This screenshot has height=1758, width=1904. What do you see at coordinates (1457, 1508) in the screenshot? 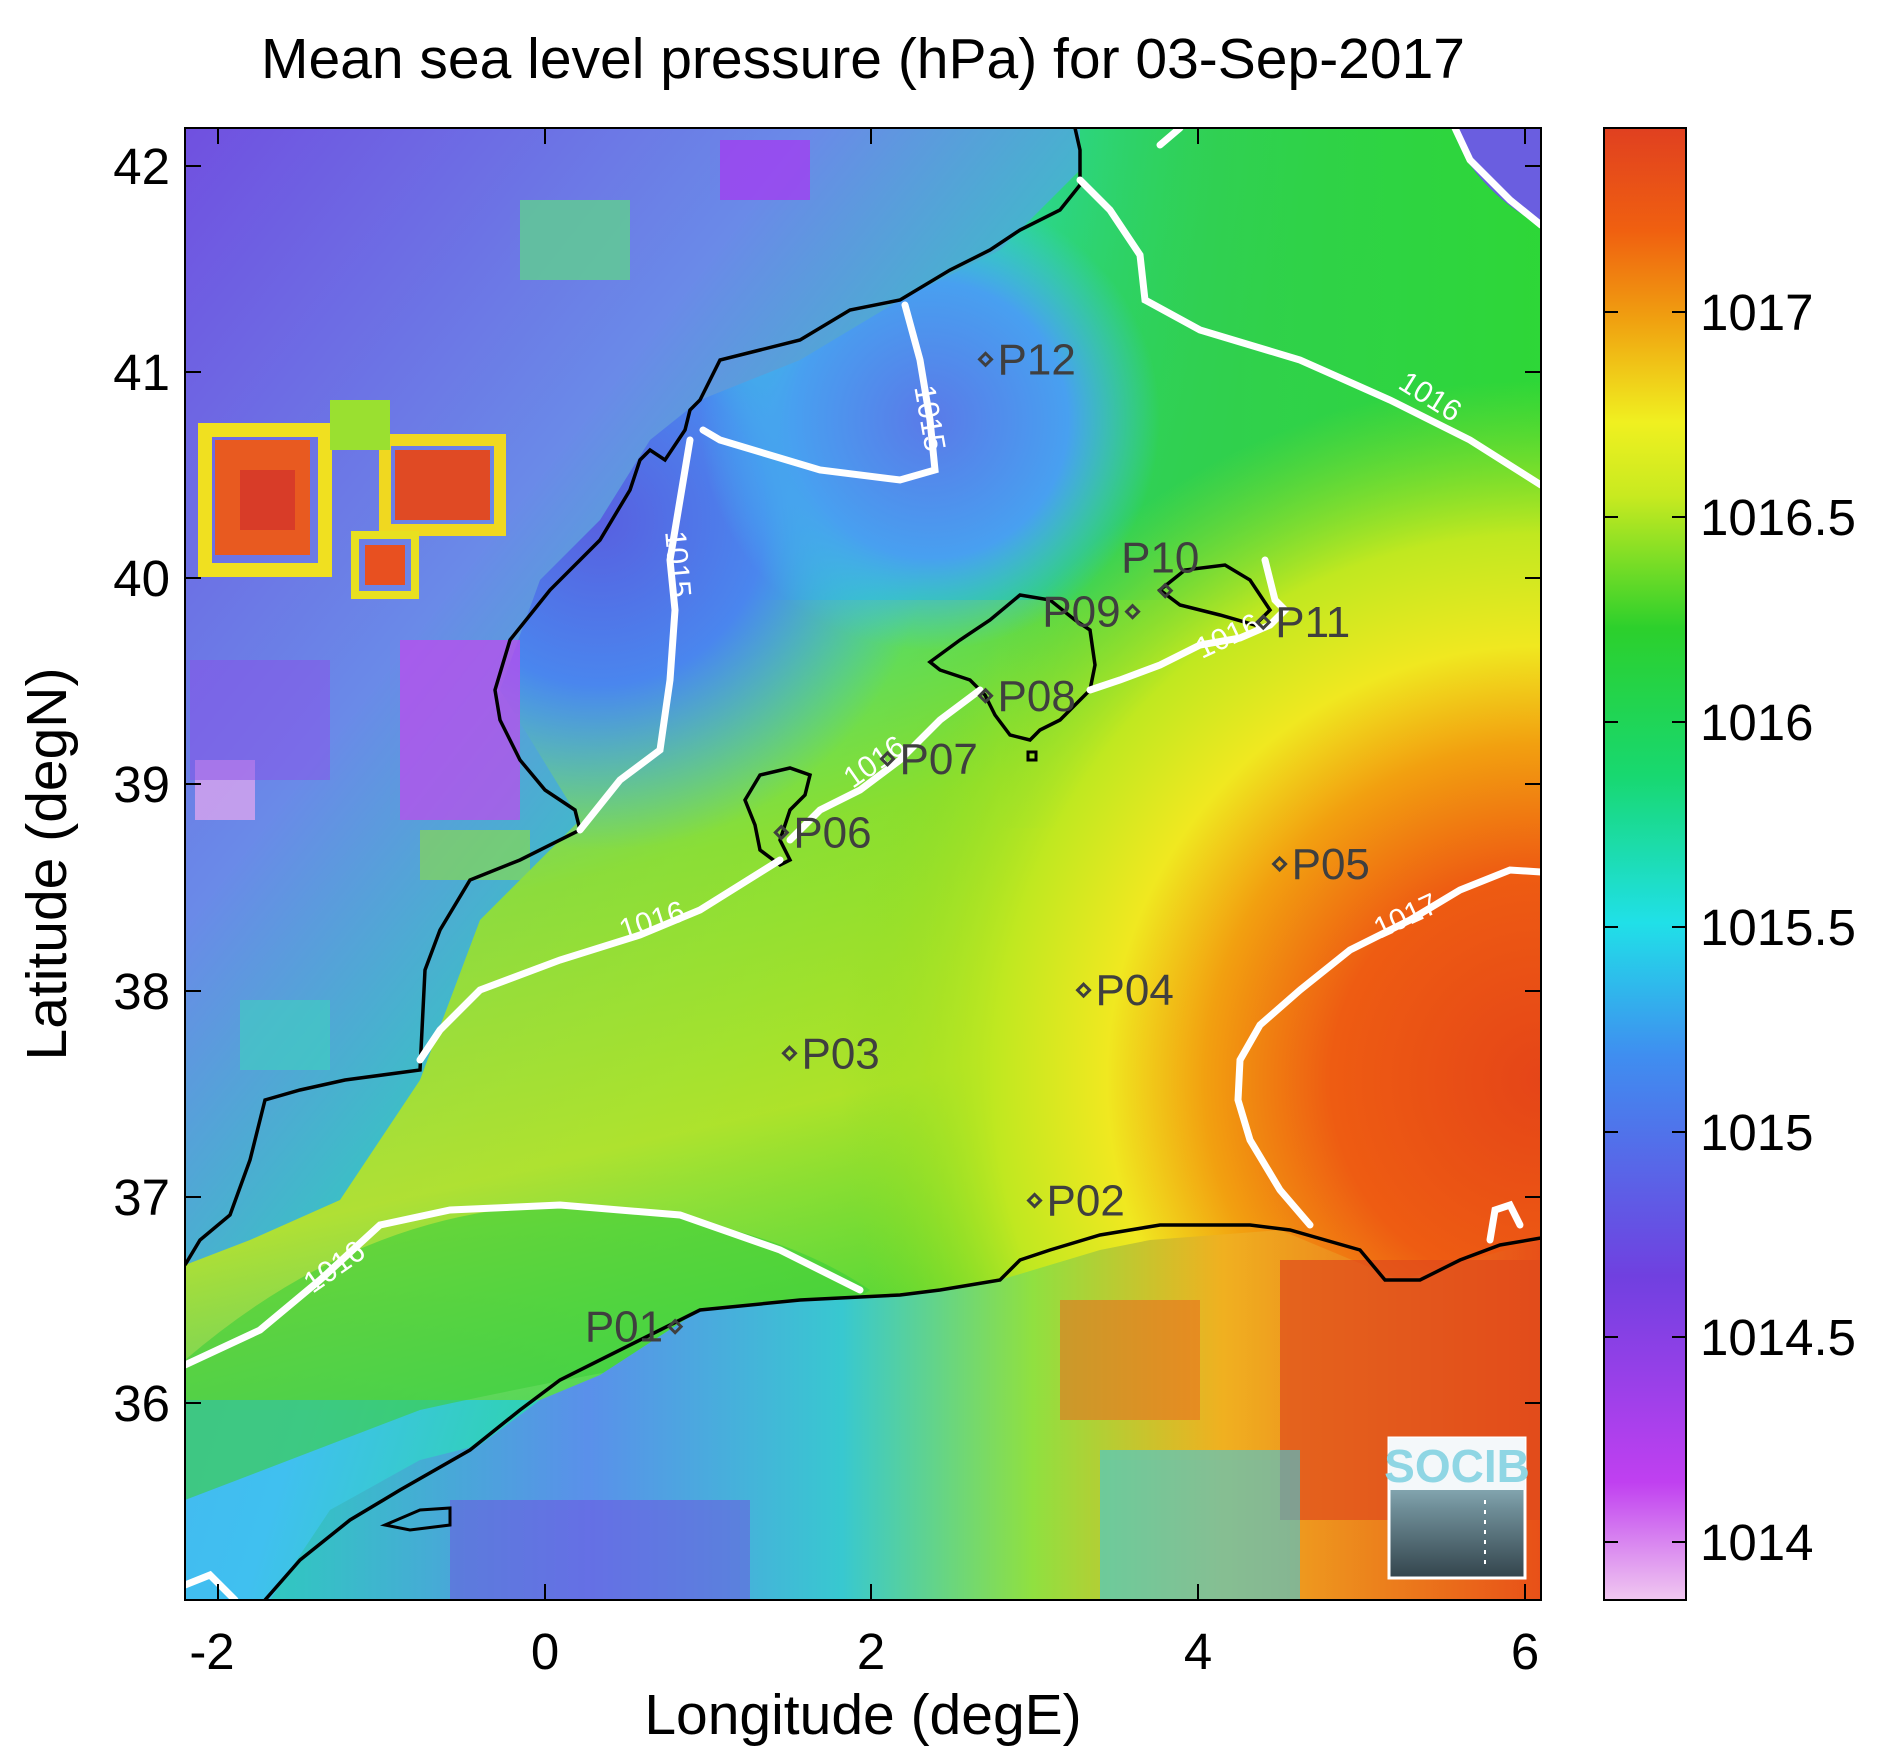
I see `socib-logo: SOCIB` at bounding box center [1457, 1508].